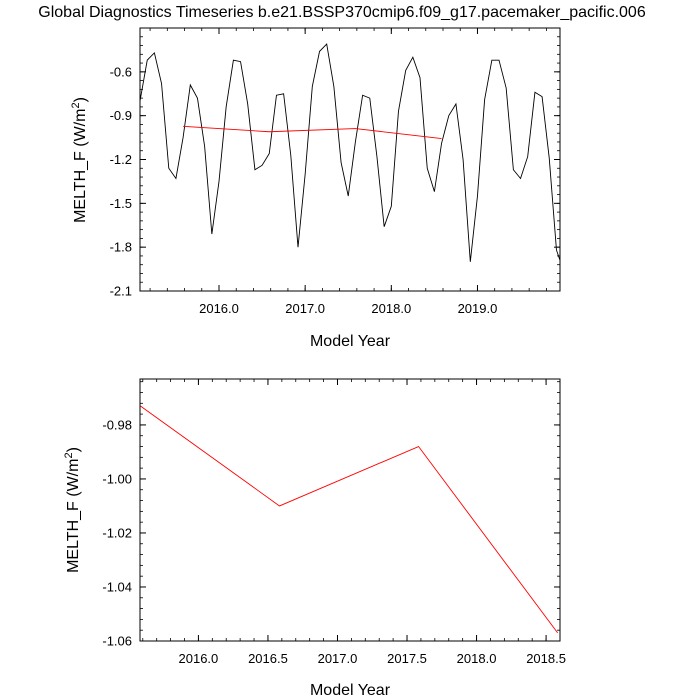  What do you see at coordinates (121, 247) in the screenshot?
I see `y-tick-label: -1.8` at bounding box center [121, 247].